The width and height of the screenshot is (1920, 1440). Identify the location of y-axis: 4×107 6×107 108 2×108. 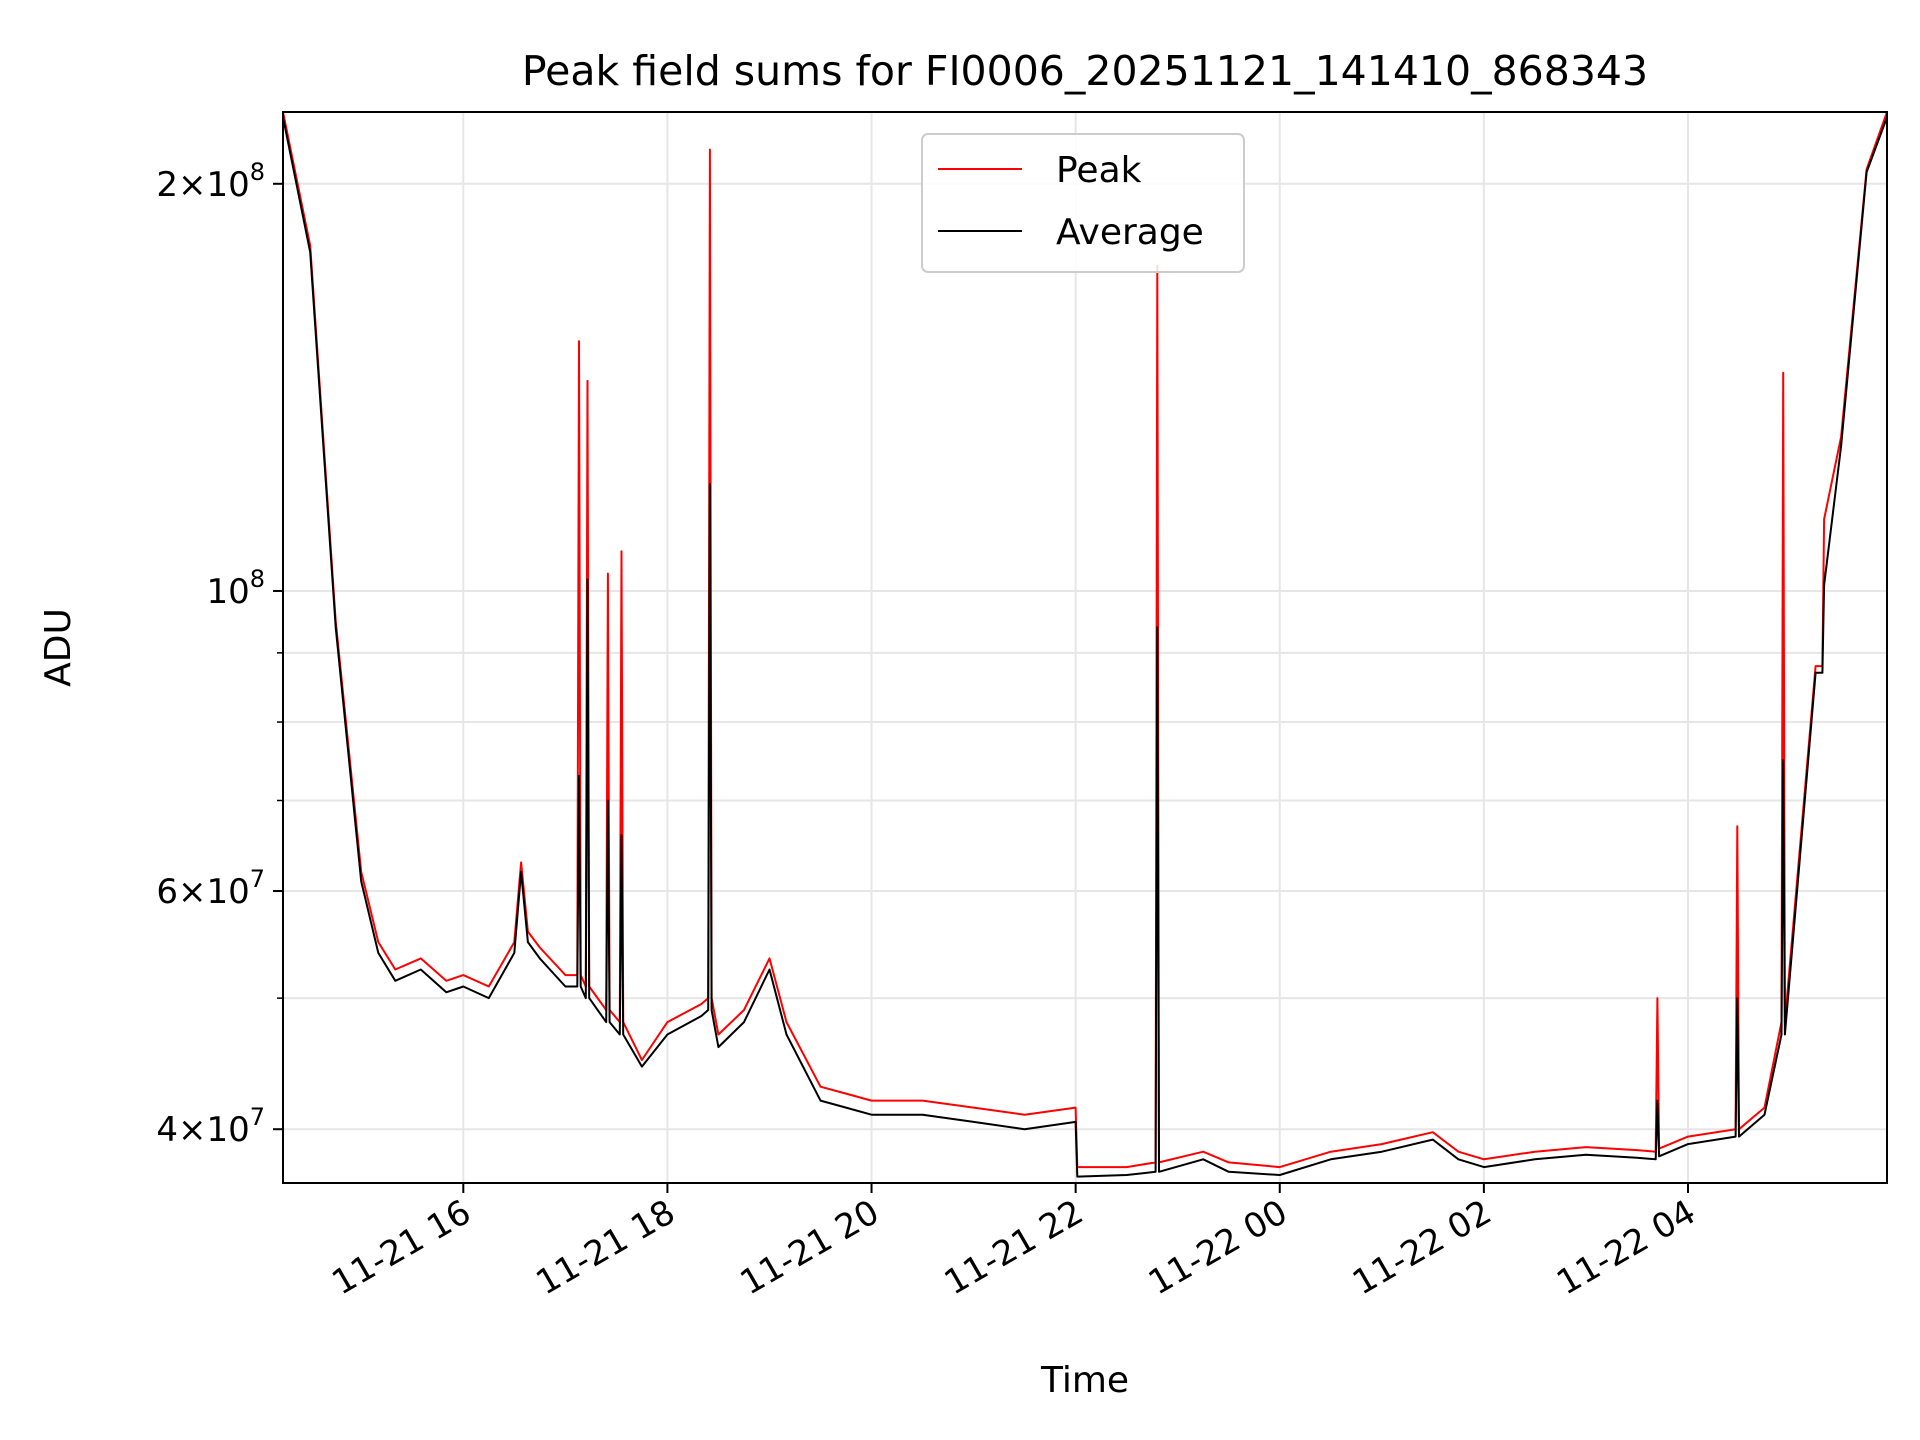
(219, 654).